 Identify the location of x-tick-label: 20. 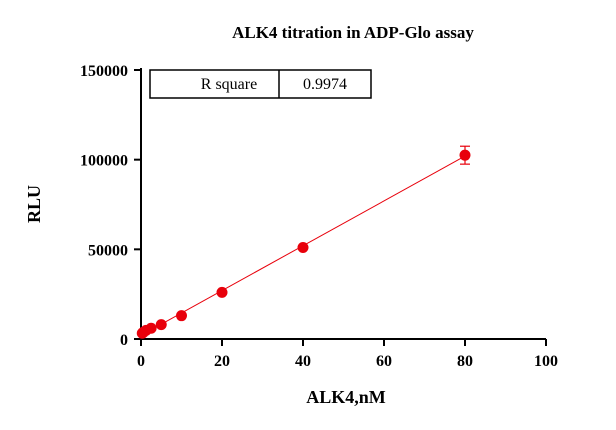
(222, 361).